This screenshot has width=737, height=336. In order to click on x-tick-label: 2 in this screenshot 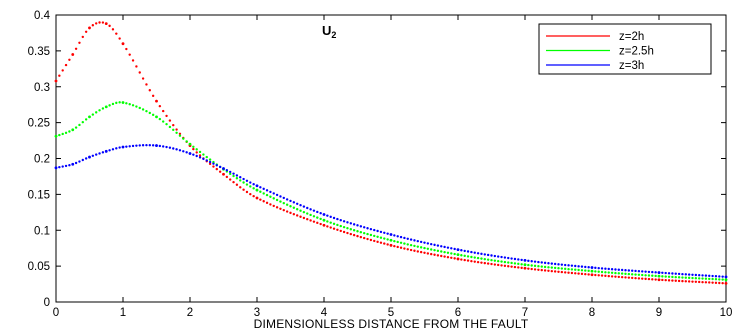, I will do `click(190, 313)`.